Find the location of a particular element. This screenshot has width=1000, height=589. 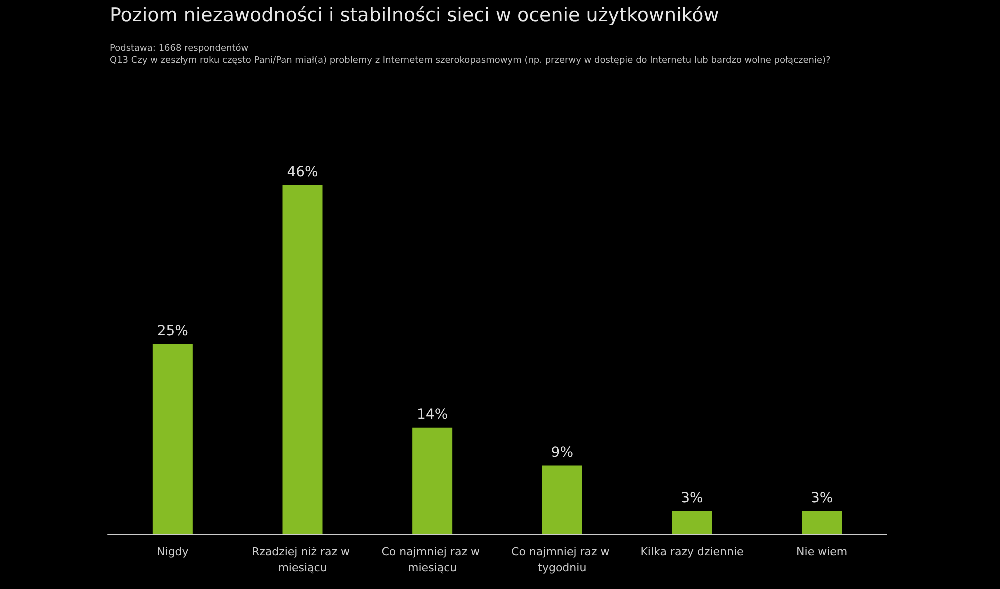

x-tick-label: Rzadziej niż raz w miesiącu is located at coordinates (303, 560).